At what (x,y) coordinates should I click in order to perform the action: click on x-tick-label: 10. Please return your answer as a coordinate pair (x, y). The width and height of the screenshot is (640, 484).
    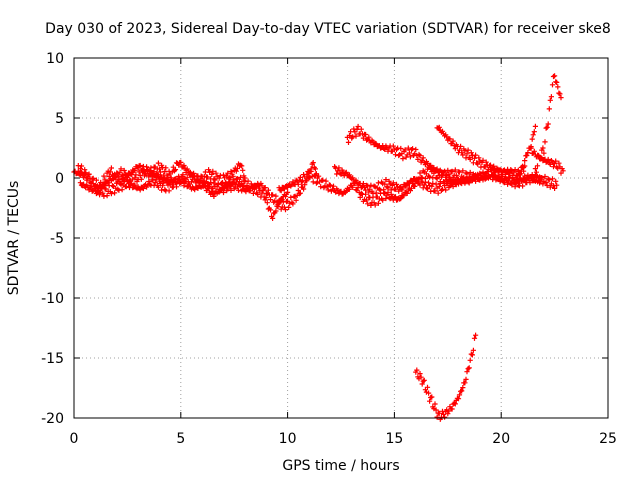
    Looking at the image, I should click on (288, 439).